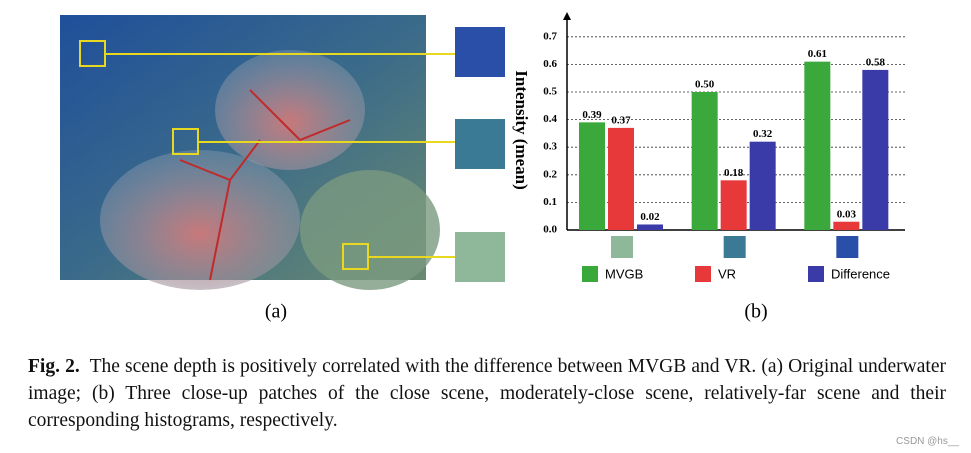 The width and height of the screenshot is (971, 453). I want to click on y-tick-label: 0.1, so click(550, 202).